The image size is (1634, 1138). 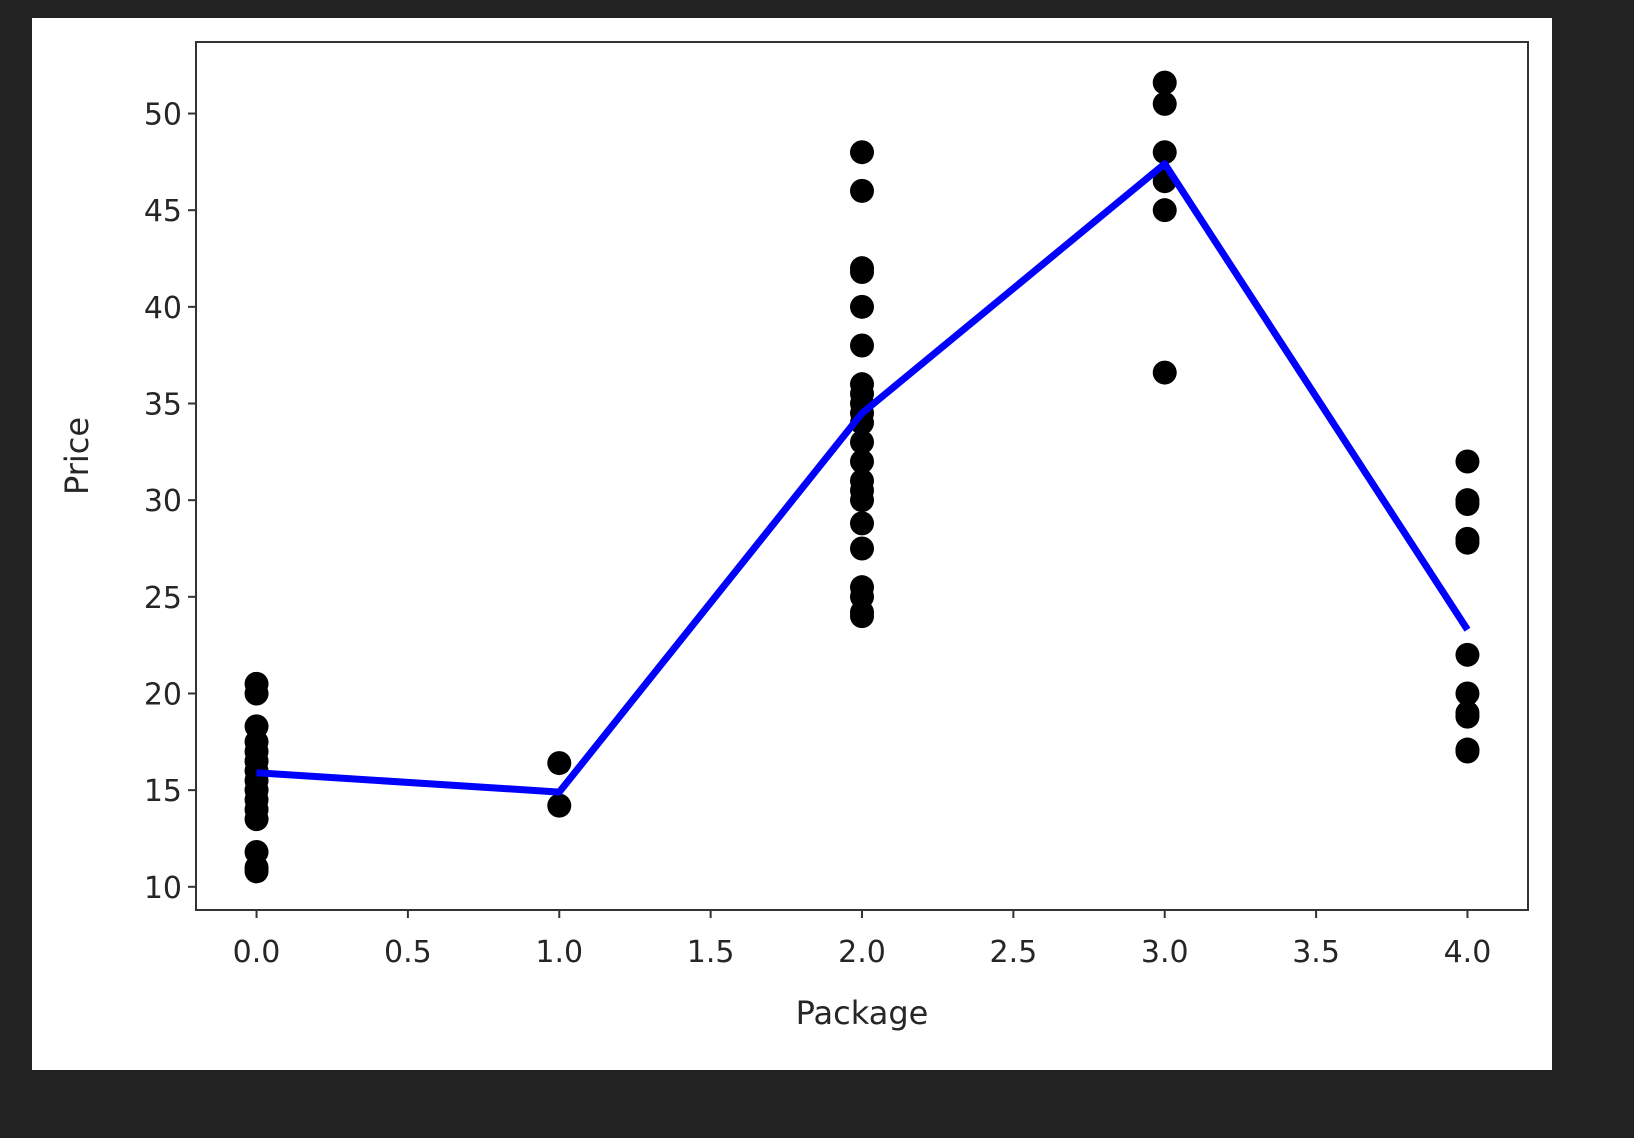 What do you see at coordinates (1316, 952) in the screenshot?
I see `x-tick-label: 3.5` at bounding box center [1316, 952].